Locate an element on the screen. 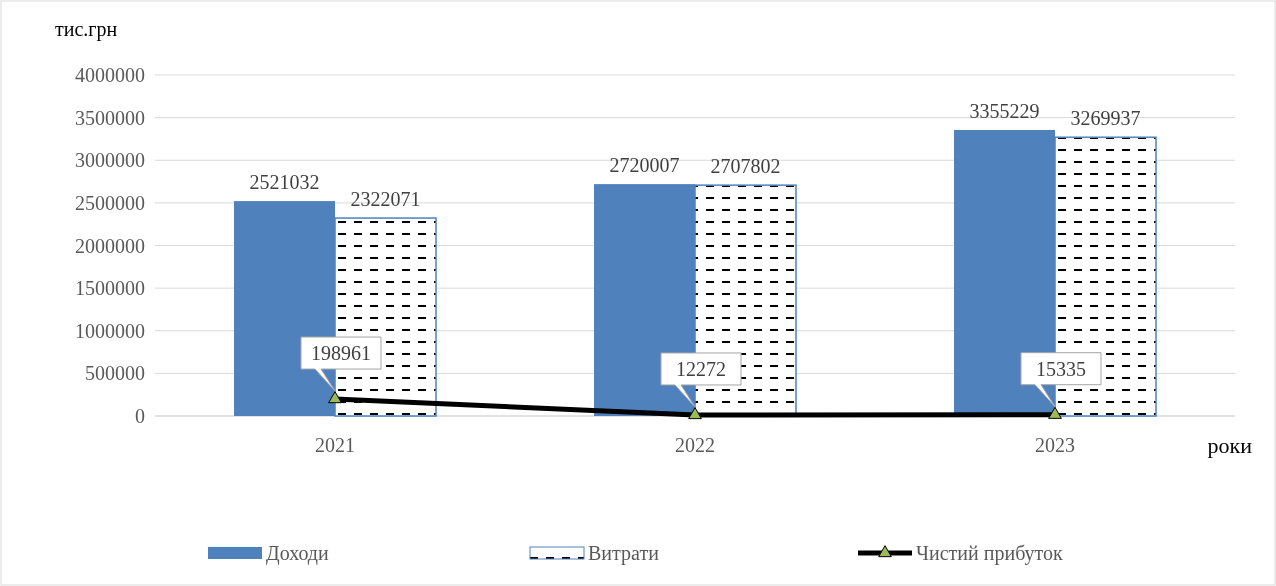 Image resolution: width=1276 pixels, height=586 pixels. y-tick-label: 2000000 is located at coordinates (110, 245).